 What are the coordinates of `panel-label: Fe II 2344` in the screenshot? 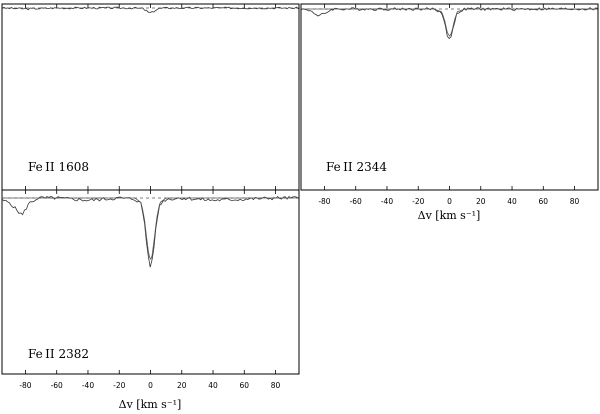 It's located at (356, 167).